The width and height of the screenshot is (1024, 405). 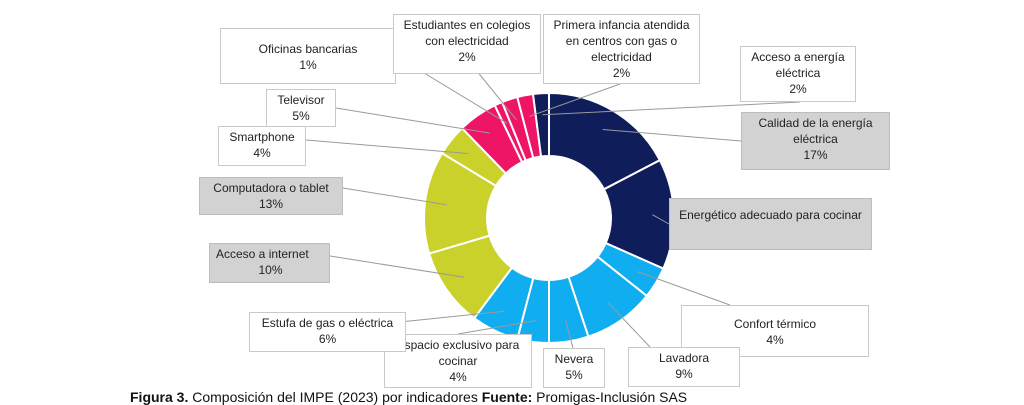 I want to click on label-estufa: Estufa de gas o eléctrica 6%, so click(x=327, y=332).